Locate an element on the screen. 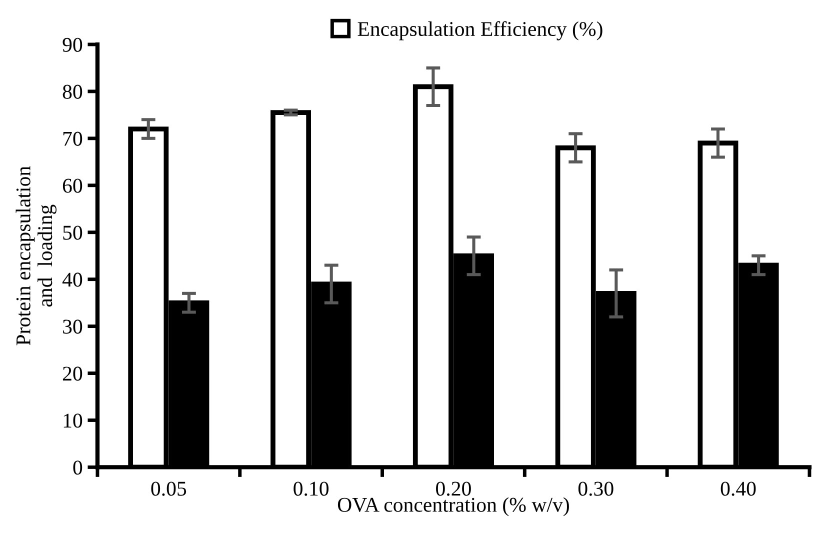 The height and width of the screenshot is (542, 826). x-tick-label: 0.20 is located at coordinates (453, 489).